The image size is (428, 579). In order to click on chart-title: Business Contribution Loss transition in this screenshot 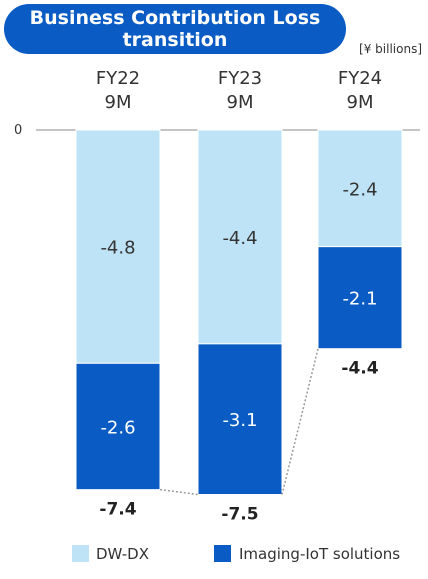, I will do `click(175, 29)`.